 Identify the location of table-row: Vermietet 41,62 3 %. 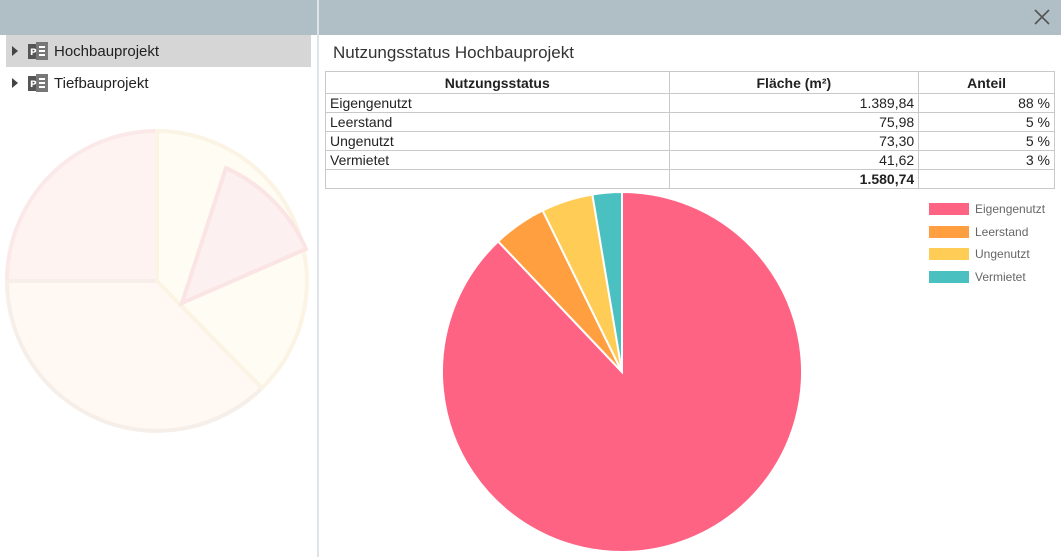
(690, 160).